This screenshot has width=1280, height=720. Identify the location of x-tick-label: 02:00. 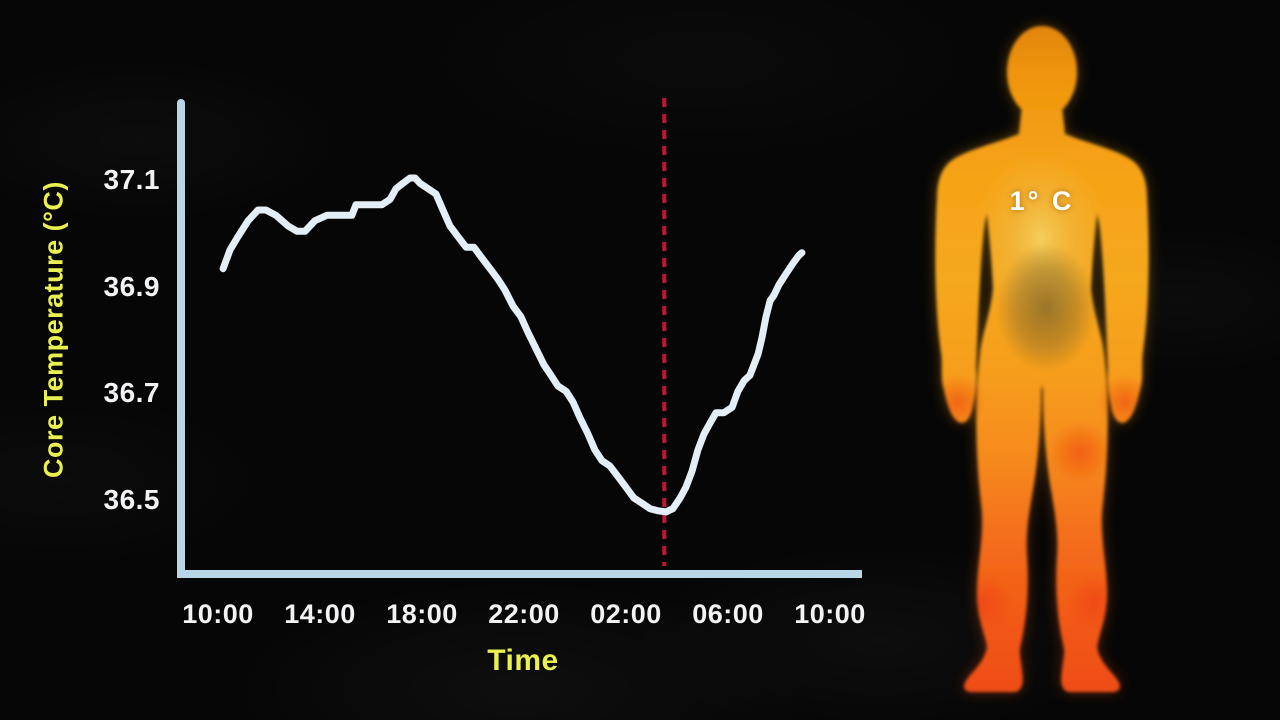
(626, 614).